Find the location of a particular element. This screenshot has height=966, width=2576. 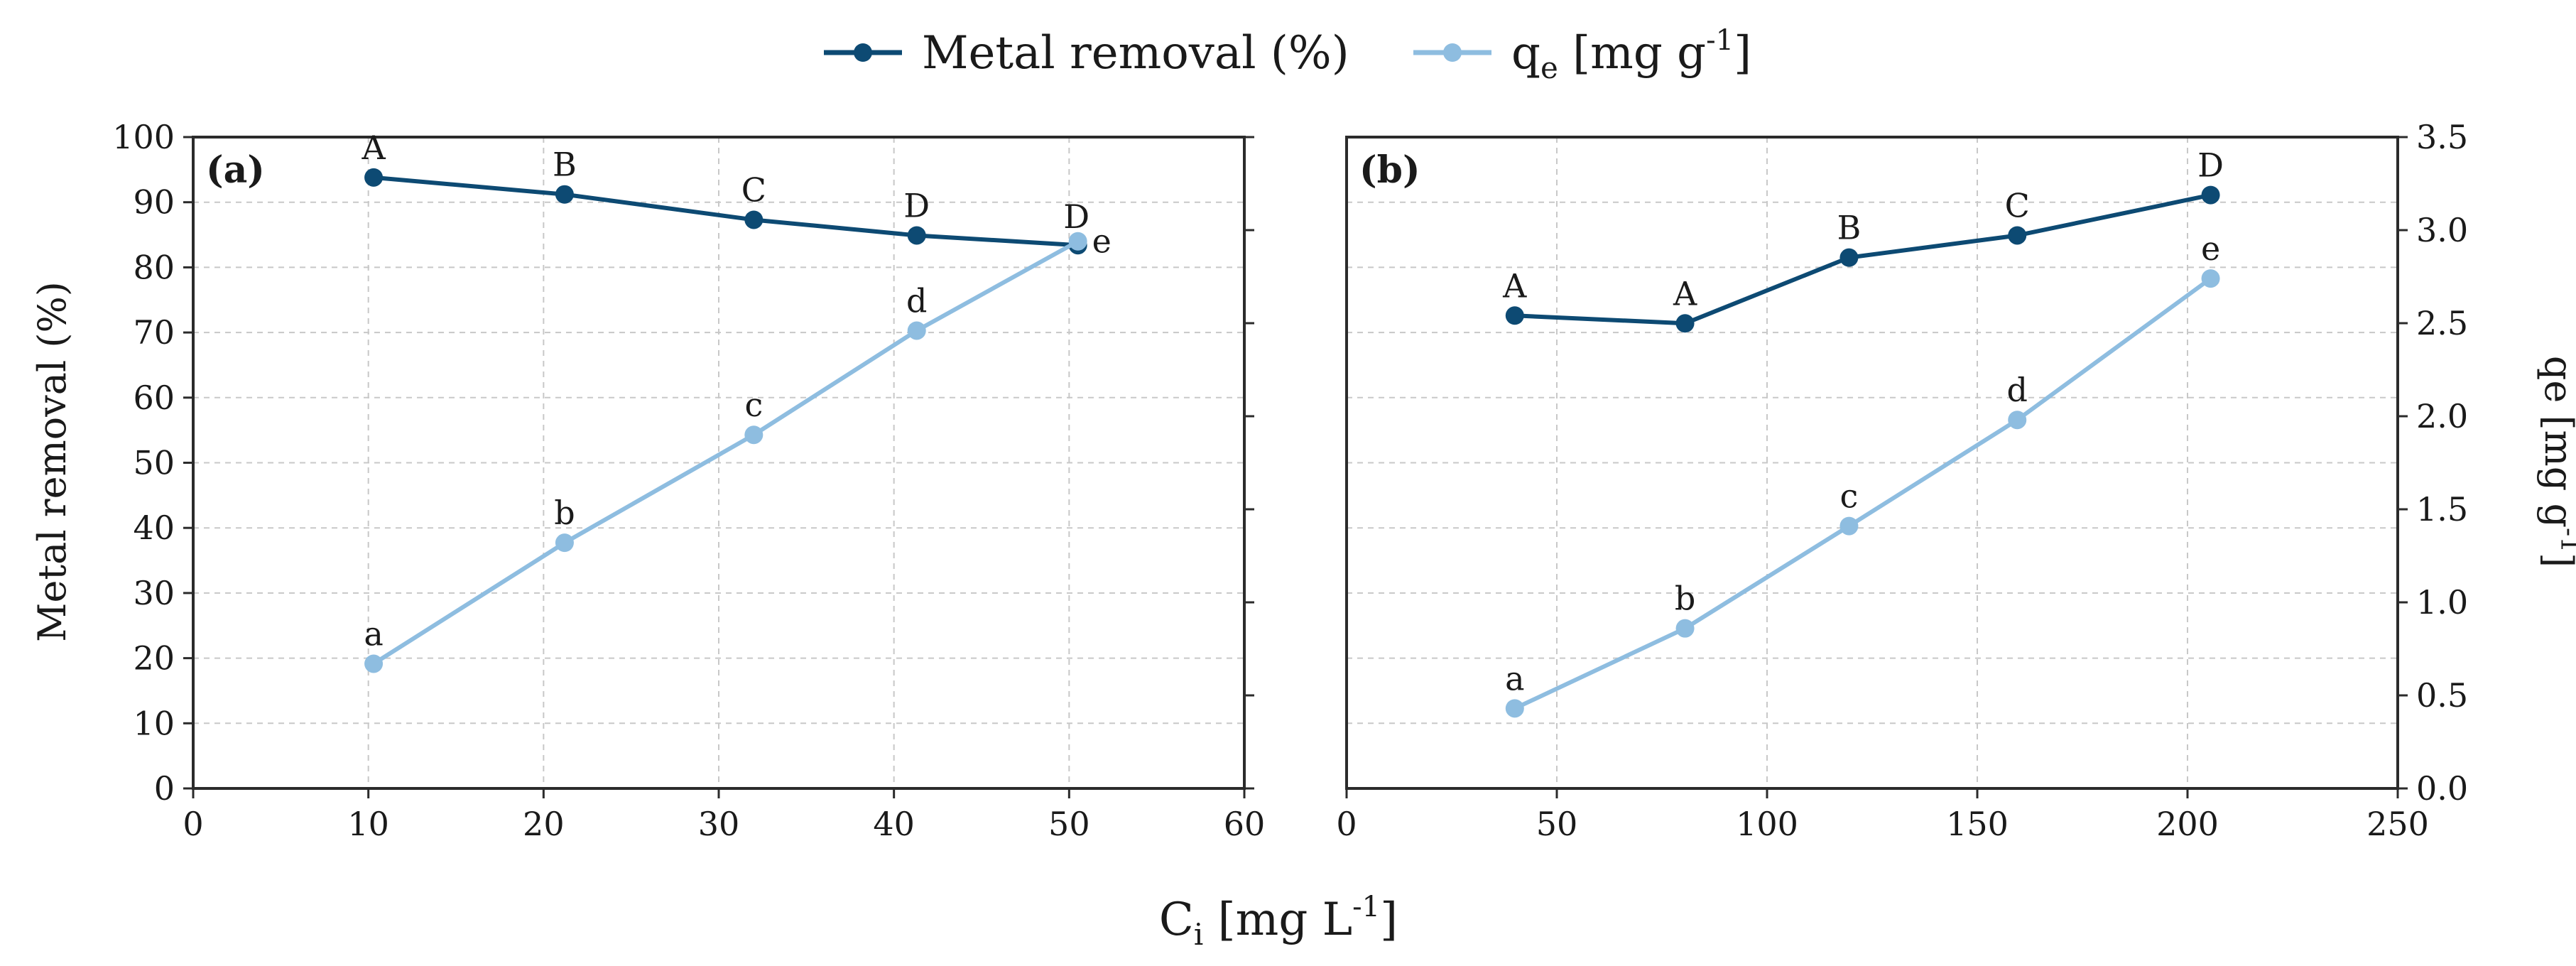

x-tick-label: 150 is located at coordinates (1977, 824).